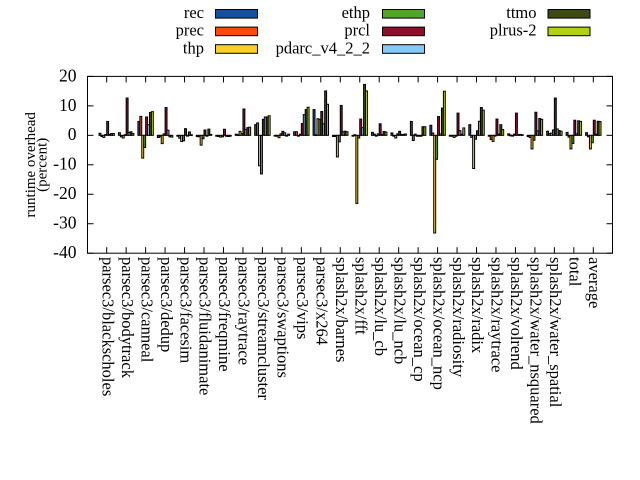 The height and width of the screenshot is (480, 640). What do you see at coordinates (194, 12) in the screenshot?
I see `svg-text: rec` at bounding box center [194, 12].